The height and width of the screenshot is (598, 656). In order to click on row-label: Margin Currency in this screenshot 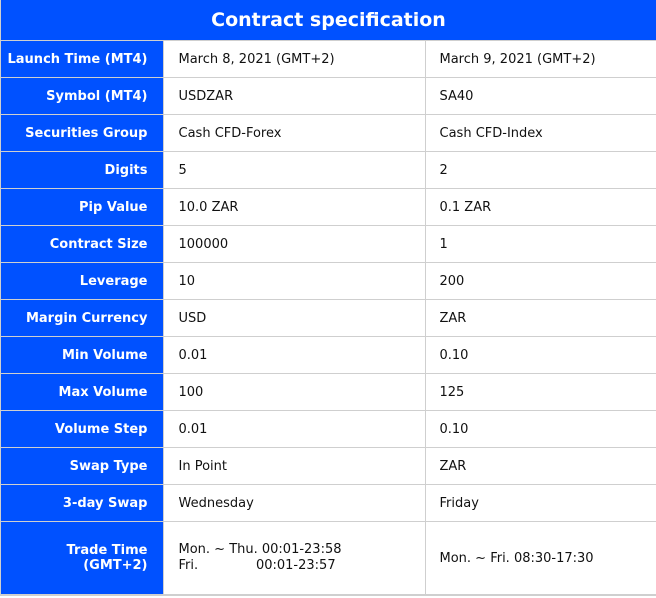, I will do `click(82, 318)`.